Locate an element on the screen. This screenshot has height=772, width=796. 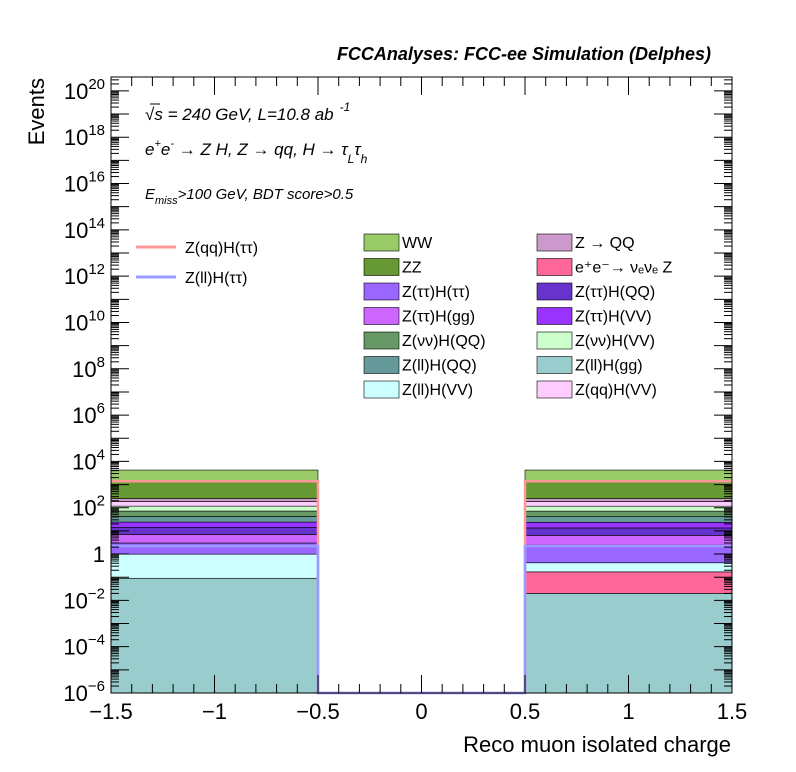
annotation-process-e1: e is located at coordinates (149, 149).